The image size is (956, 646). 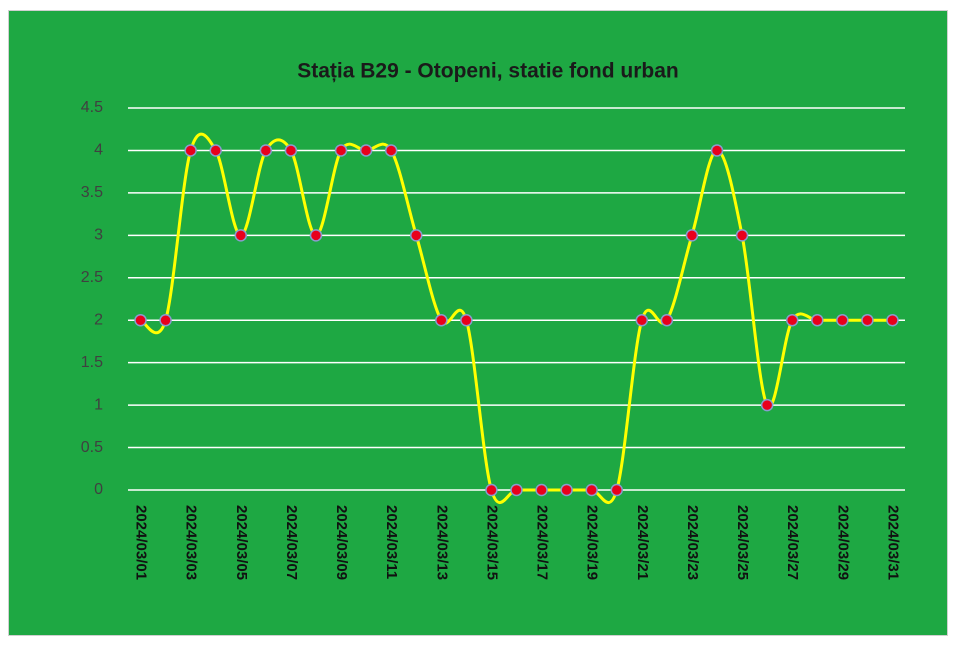 I want to click on y-tick-label: 4.5, so click(x=92, y=107).